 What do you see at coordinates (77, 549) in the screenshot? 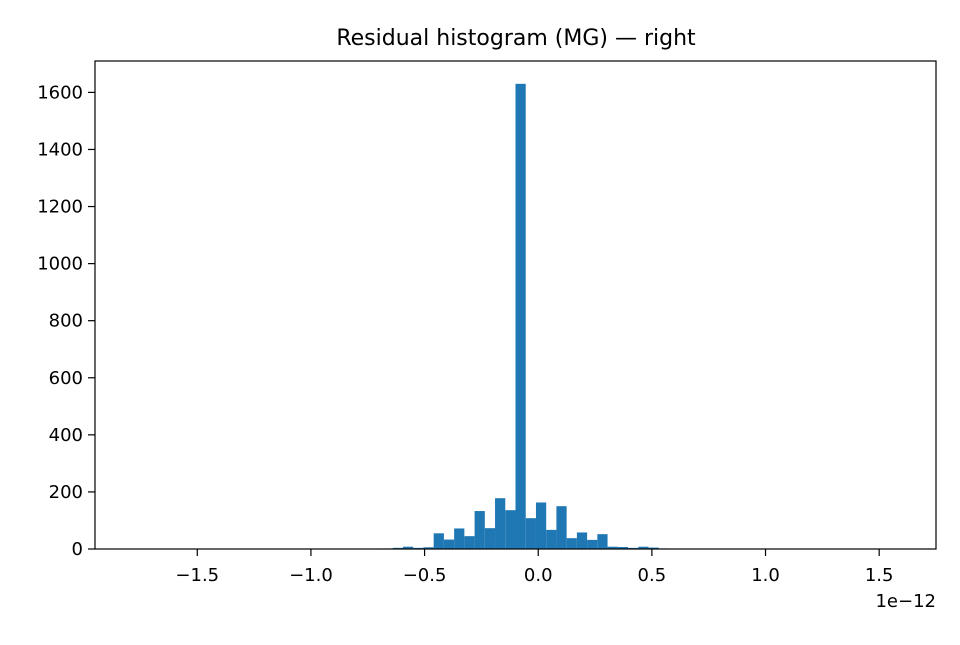
I see `y-tick-label: 0` at bounding box center [77, 549].